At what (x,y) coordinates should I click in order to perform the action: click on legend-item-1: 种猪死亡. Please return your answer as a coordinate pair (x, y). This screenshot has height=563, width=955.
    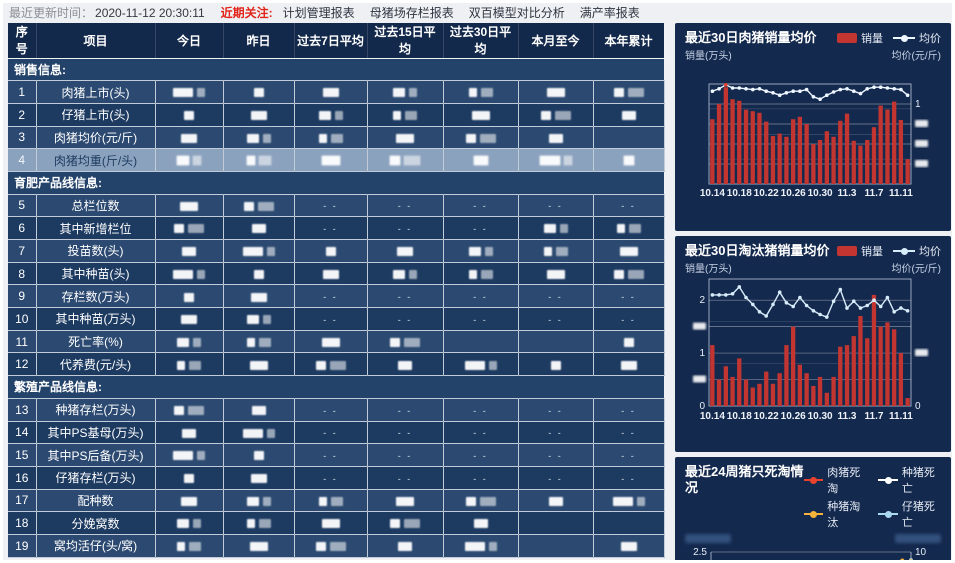
    Looking at the image, I should click on (909, 480).